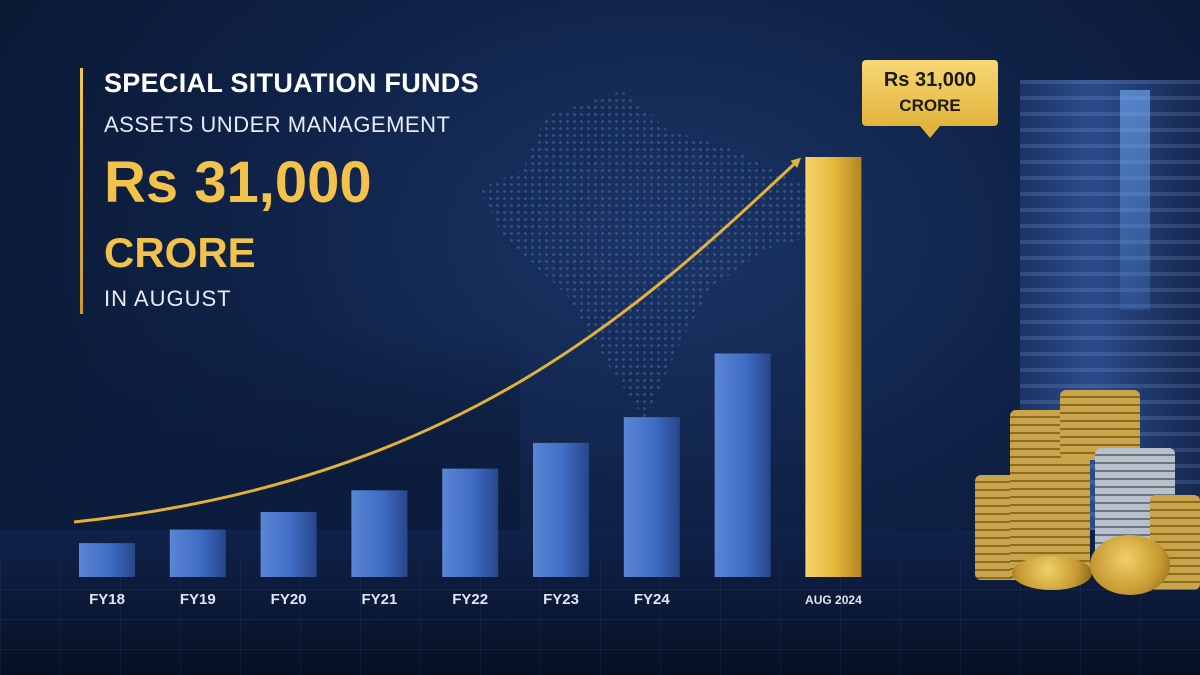 Image resolution: width=1200 pixels, height=675 pixels. What do you see at coordinates (652, 599) in the screenshot?
I see `x-tick-label: FY24` at bounding box center [652, 599].